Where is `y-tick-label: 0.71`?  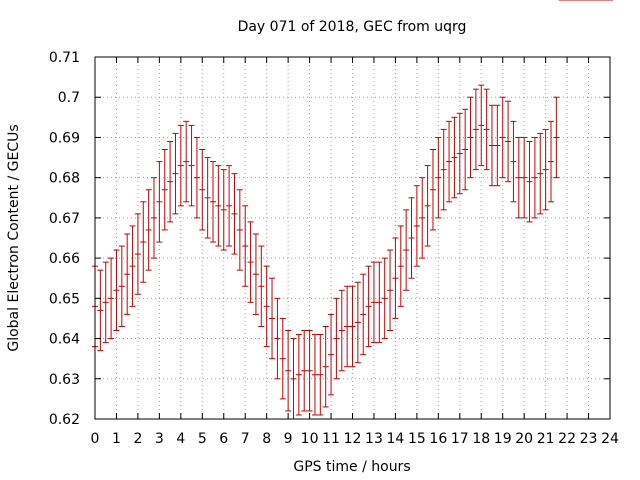
y-tick-label: 0.71 is located at coordinates (64, 58).